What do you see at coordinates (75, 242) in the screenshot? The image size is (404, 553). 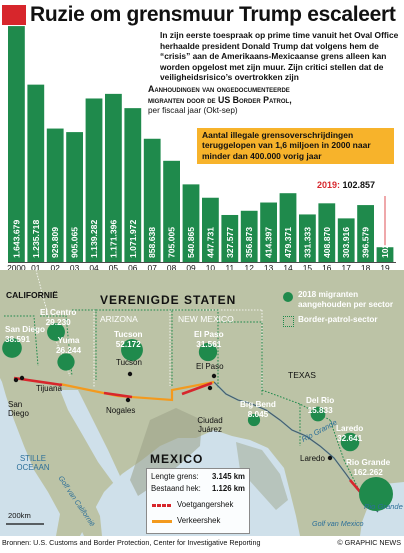 I see `bar-value-label: 905.065` at bounding box center [75, 242].